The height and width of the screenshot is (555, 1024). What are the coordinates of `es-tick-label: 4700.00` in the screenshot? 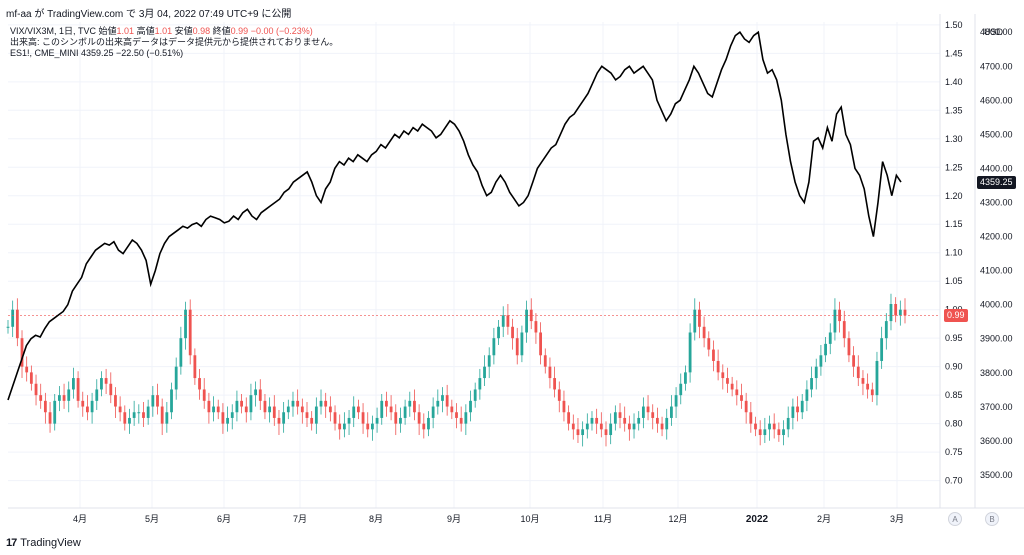 It's located at (996, 66).